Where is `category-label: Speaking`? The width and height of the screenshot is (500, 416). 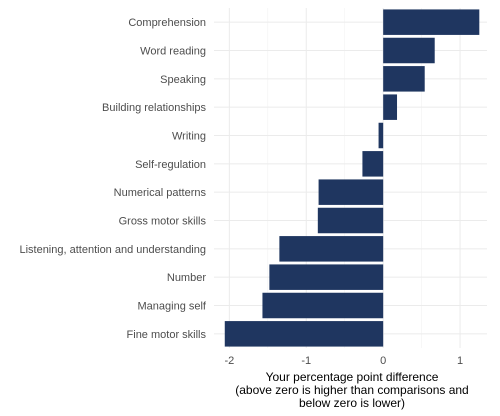
category-label: Speaking is located at coordinates (183, 80).